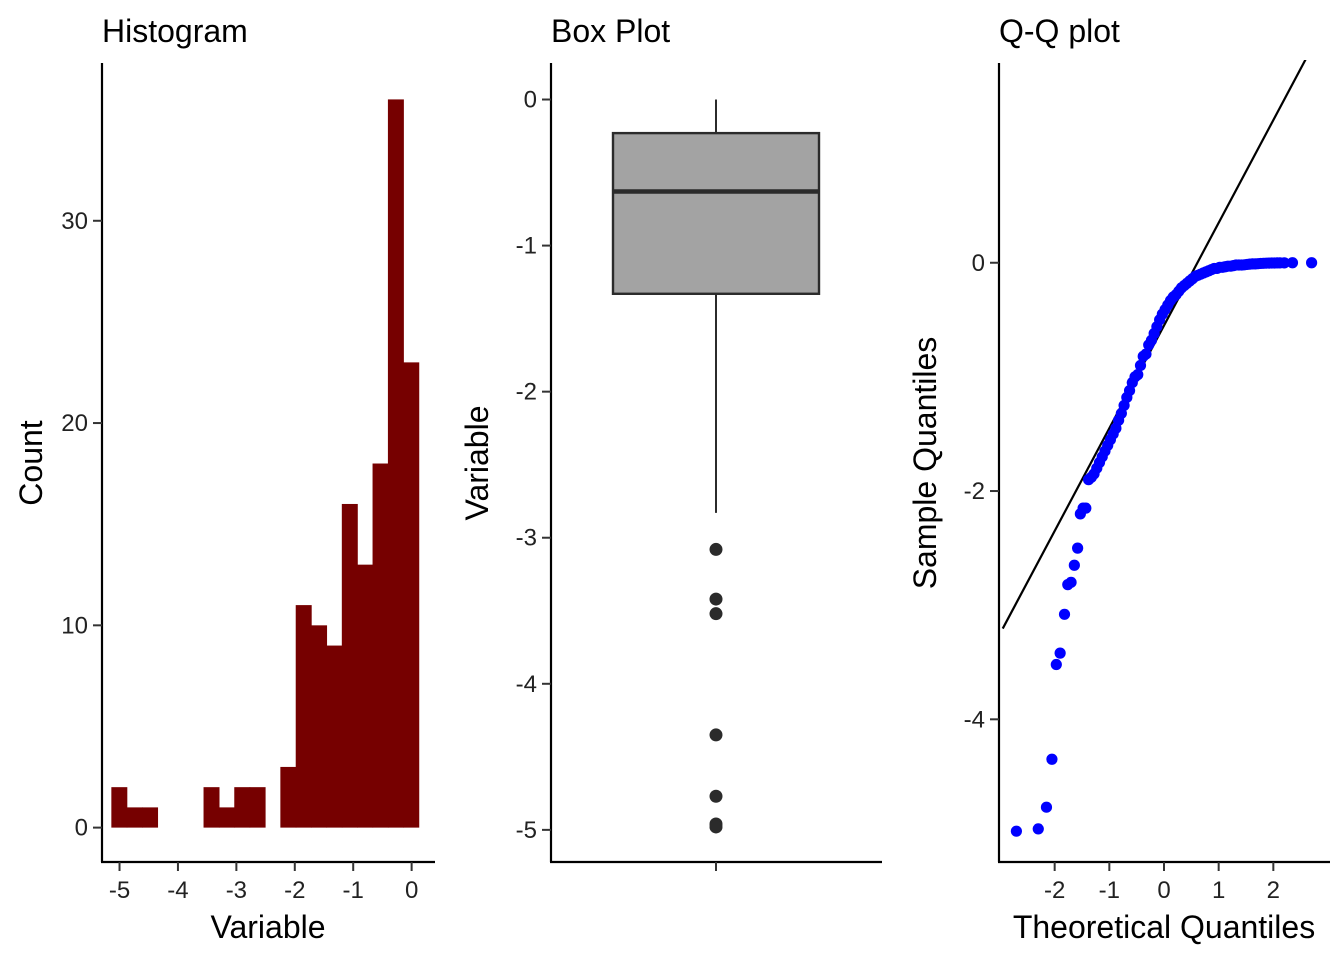  Describe the element at coordinates (263, 883) in the screenshot. I see `histogram-x-ticks: -5 -4 -3 -2 -1 0` at that location.